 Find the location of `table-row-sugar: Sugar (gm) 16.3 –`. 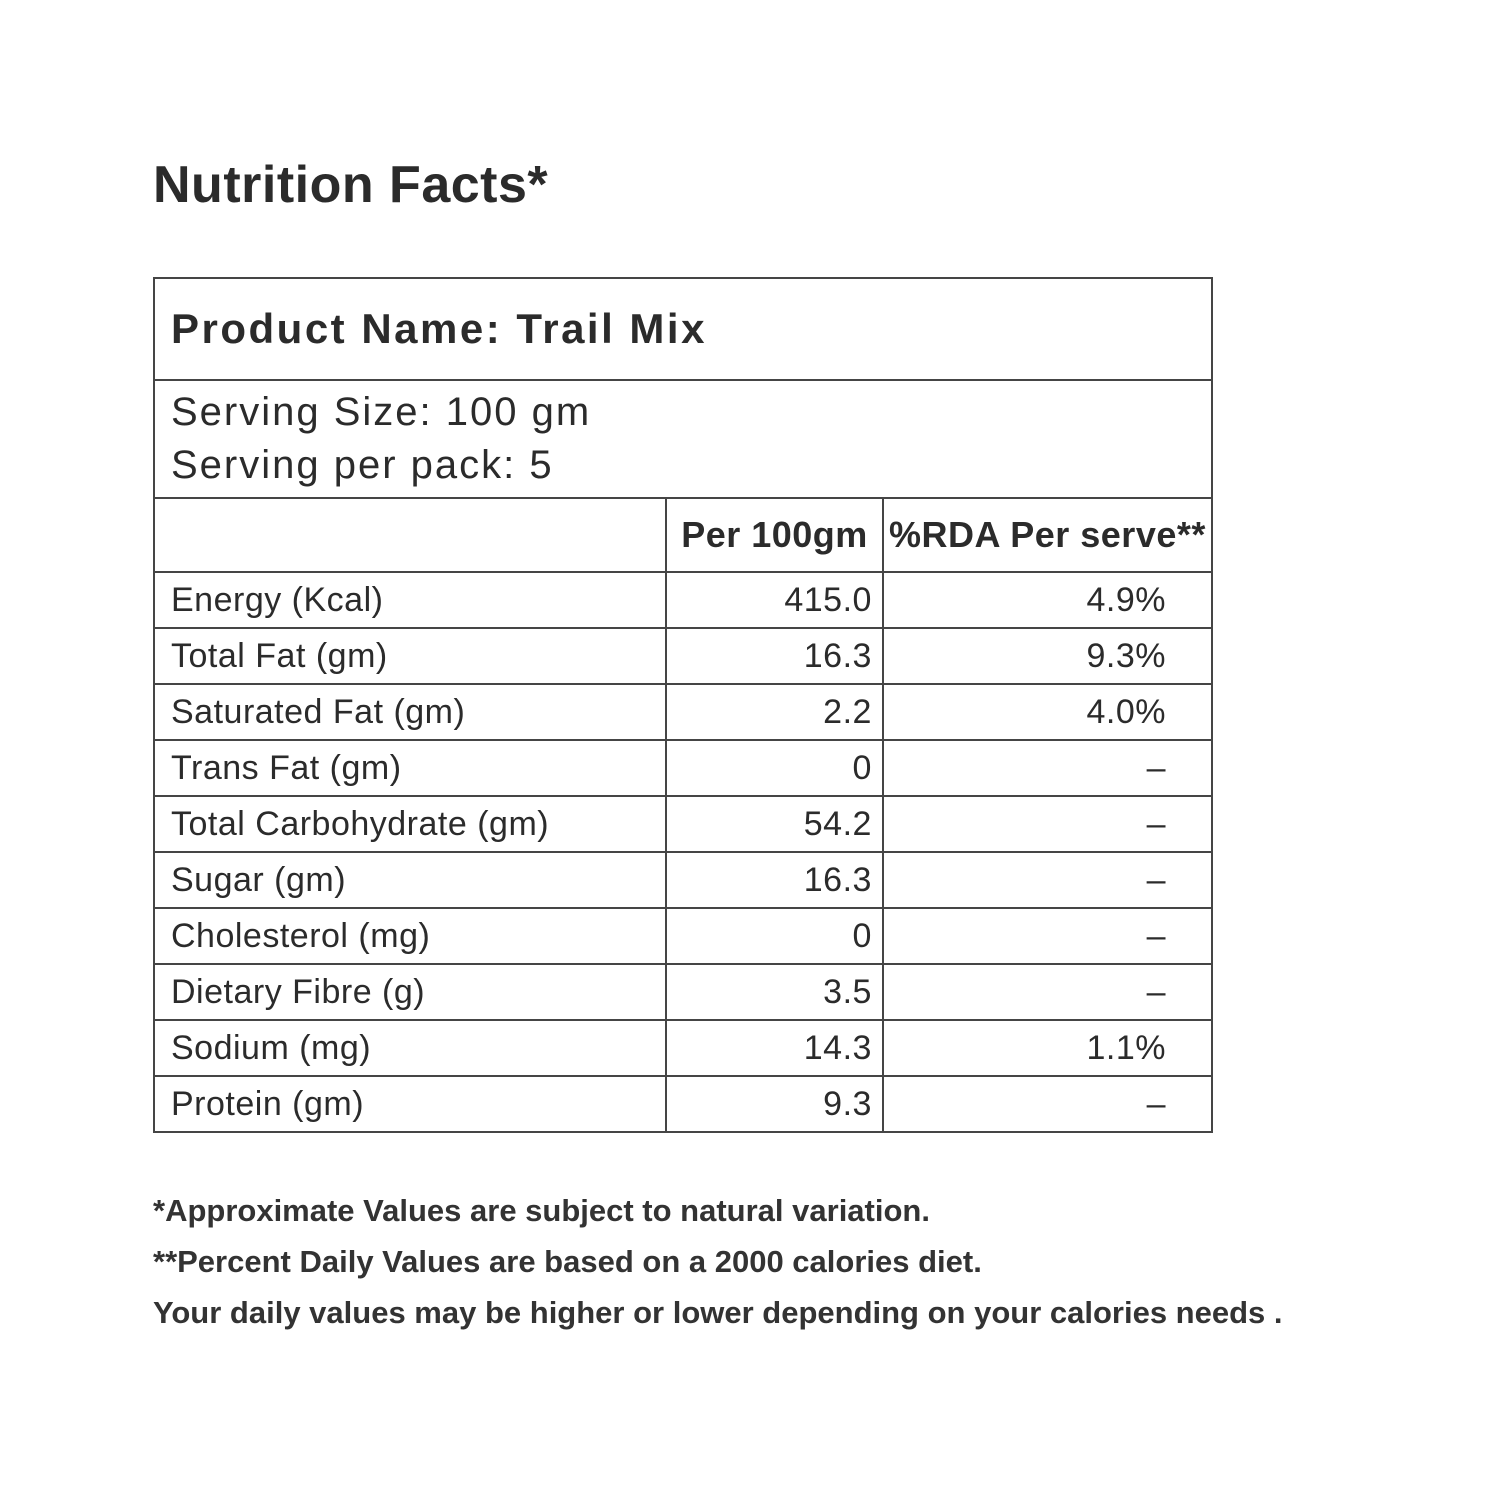

table-row-sugar: Sugar (gm) 16.3 – is located at coordinates (683, 880).